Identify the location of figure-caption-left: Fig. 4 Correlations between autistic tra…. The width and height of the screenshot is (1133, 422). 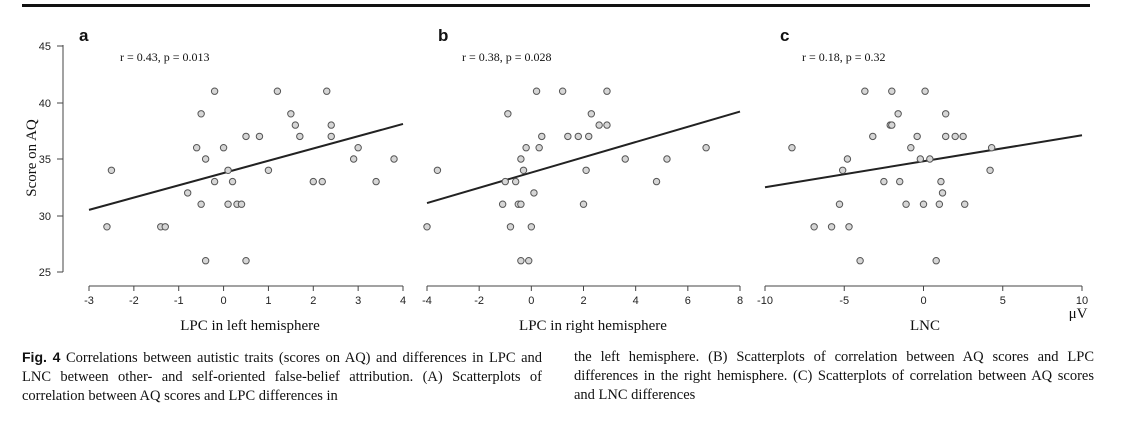
(282, 377).